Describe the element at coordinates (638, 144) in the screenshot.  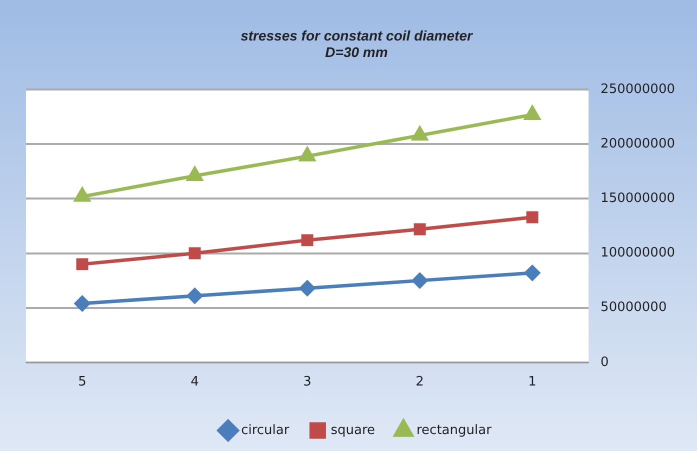
I see `y-tick-label: 200000000` at that location.